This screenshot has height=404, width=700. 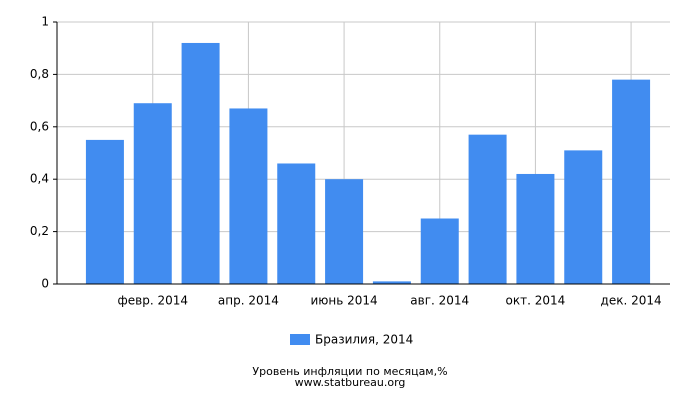 I want to click on x-tick-label: февр. 2014, so click(x=153, y=301).